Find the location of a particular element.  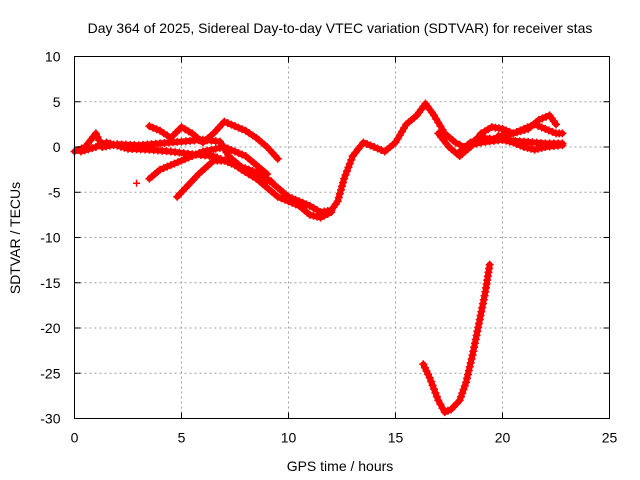

y-tick-label: -30 is located at coordinates (50, 419).